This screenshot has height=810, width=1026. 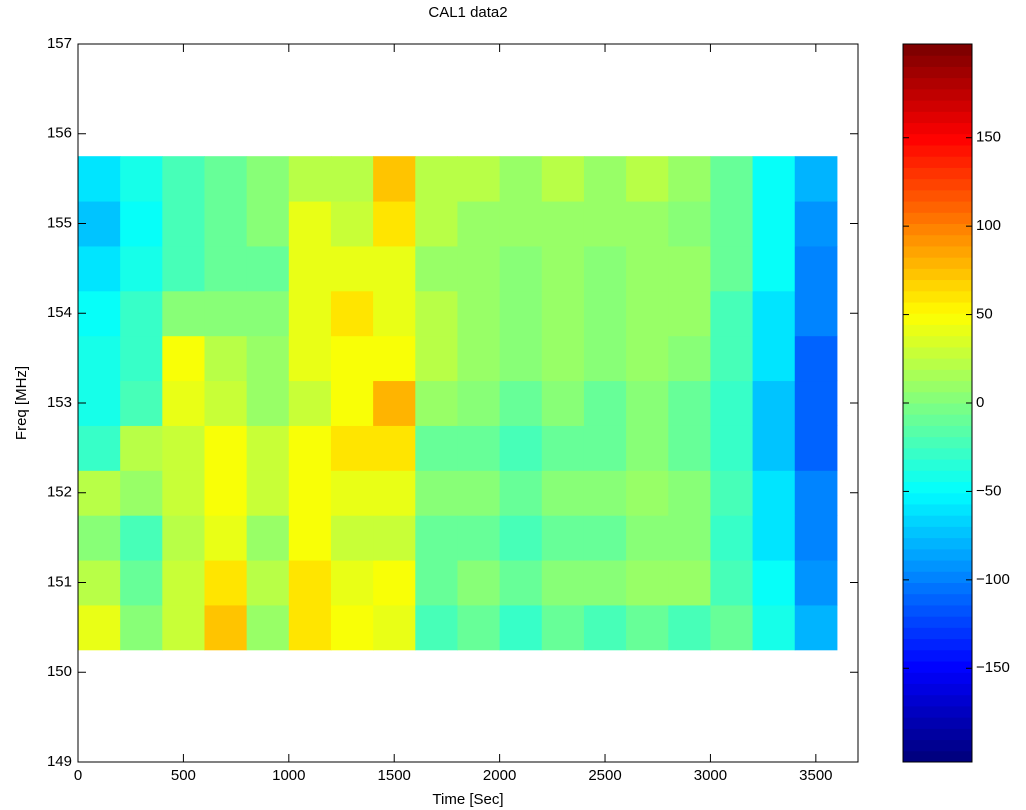 What do you see at coordinates (59, 402) in the screenshot?
I see `y-tick-label: 153` at bounding box center [59, 402].